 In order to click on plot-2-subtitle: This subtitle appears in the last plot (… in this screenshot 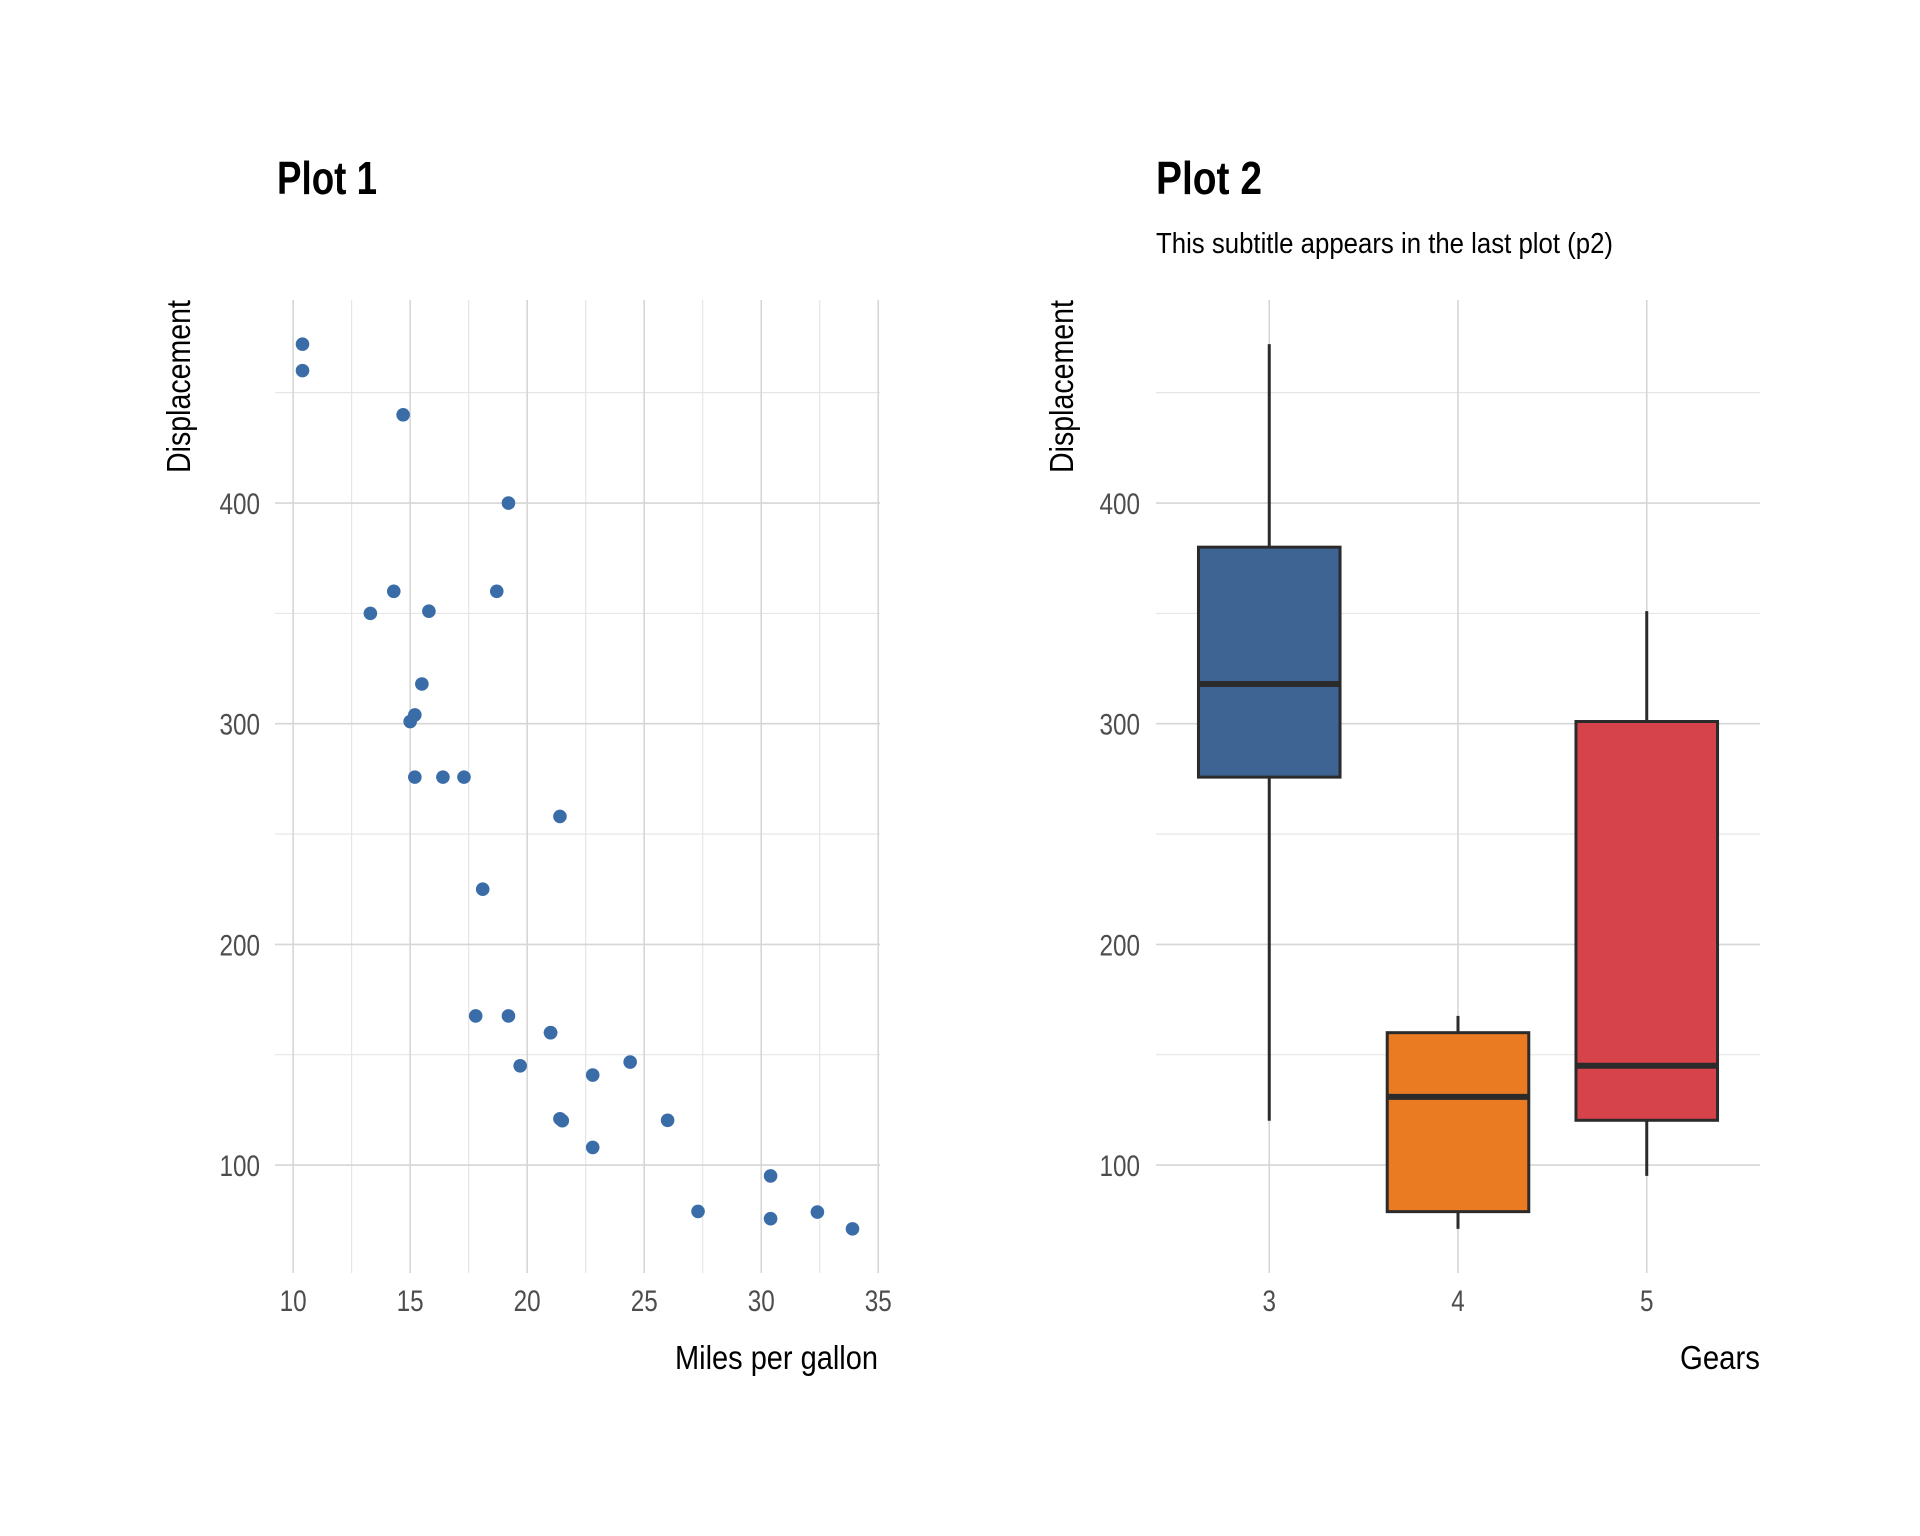, I will do `click(1384, 244)`.